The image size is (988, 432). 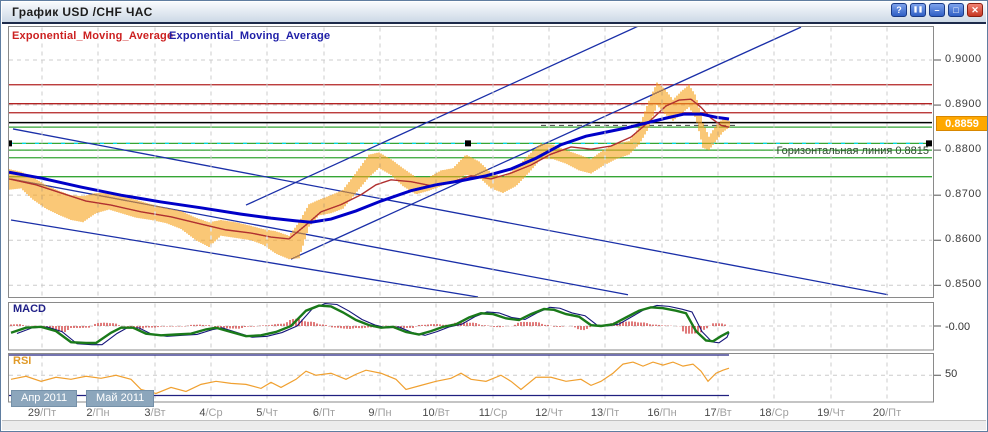 I want to click on window-minimize-button: –, so click(x=937, y=10).